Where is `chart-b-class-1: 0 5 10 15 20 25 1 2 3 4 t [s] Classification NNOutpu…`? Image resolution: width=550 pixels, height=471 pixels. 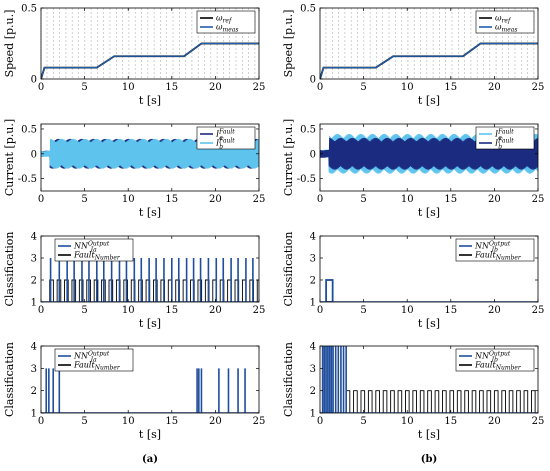
chart-b-class-1: 0 5 10 15 20 25 1 2 3 4 t [s] Classification NNOutpu… is located at coordinates (413, 280).